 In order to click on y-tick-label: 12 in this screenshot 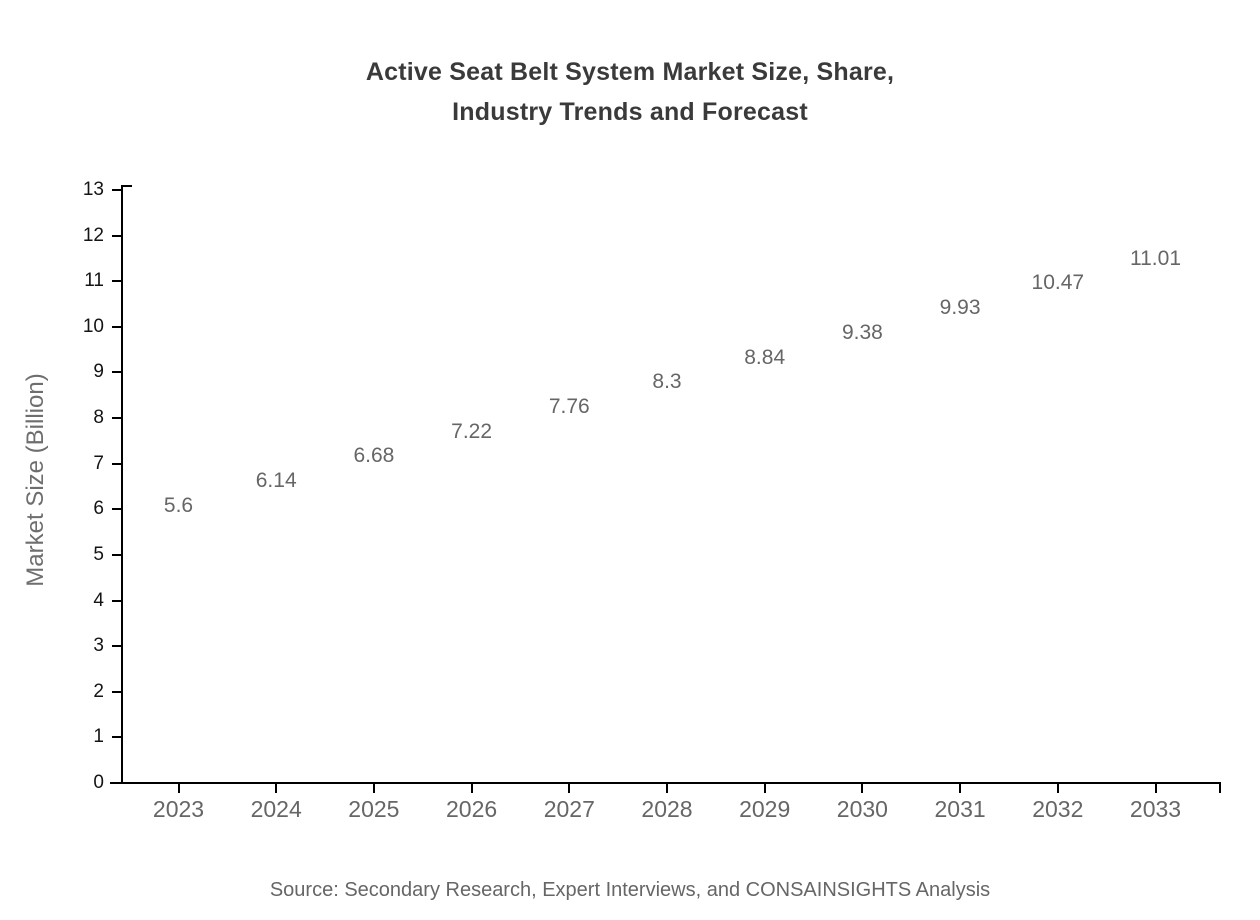, I will do `click(93, 235)`.